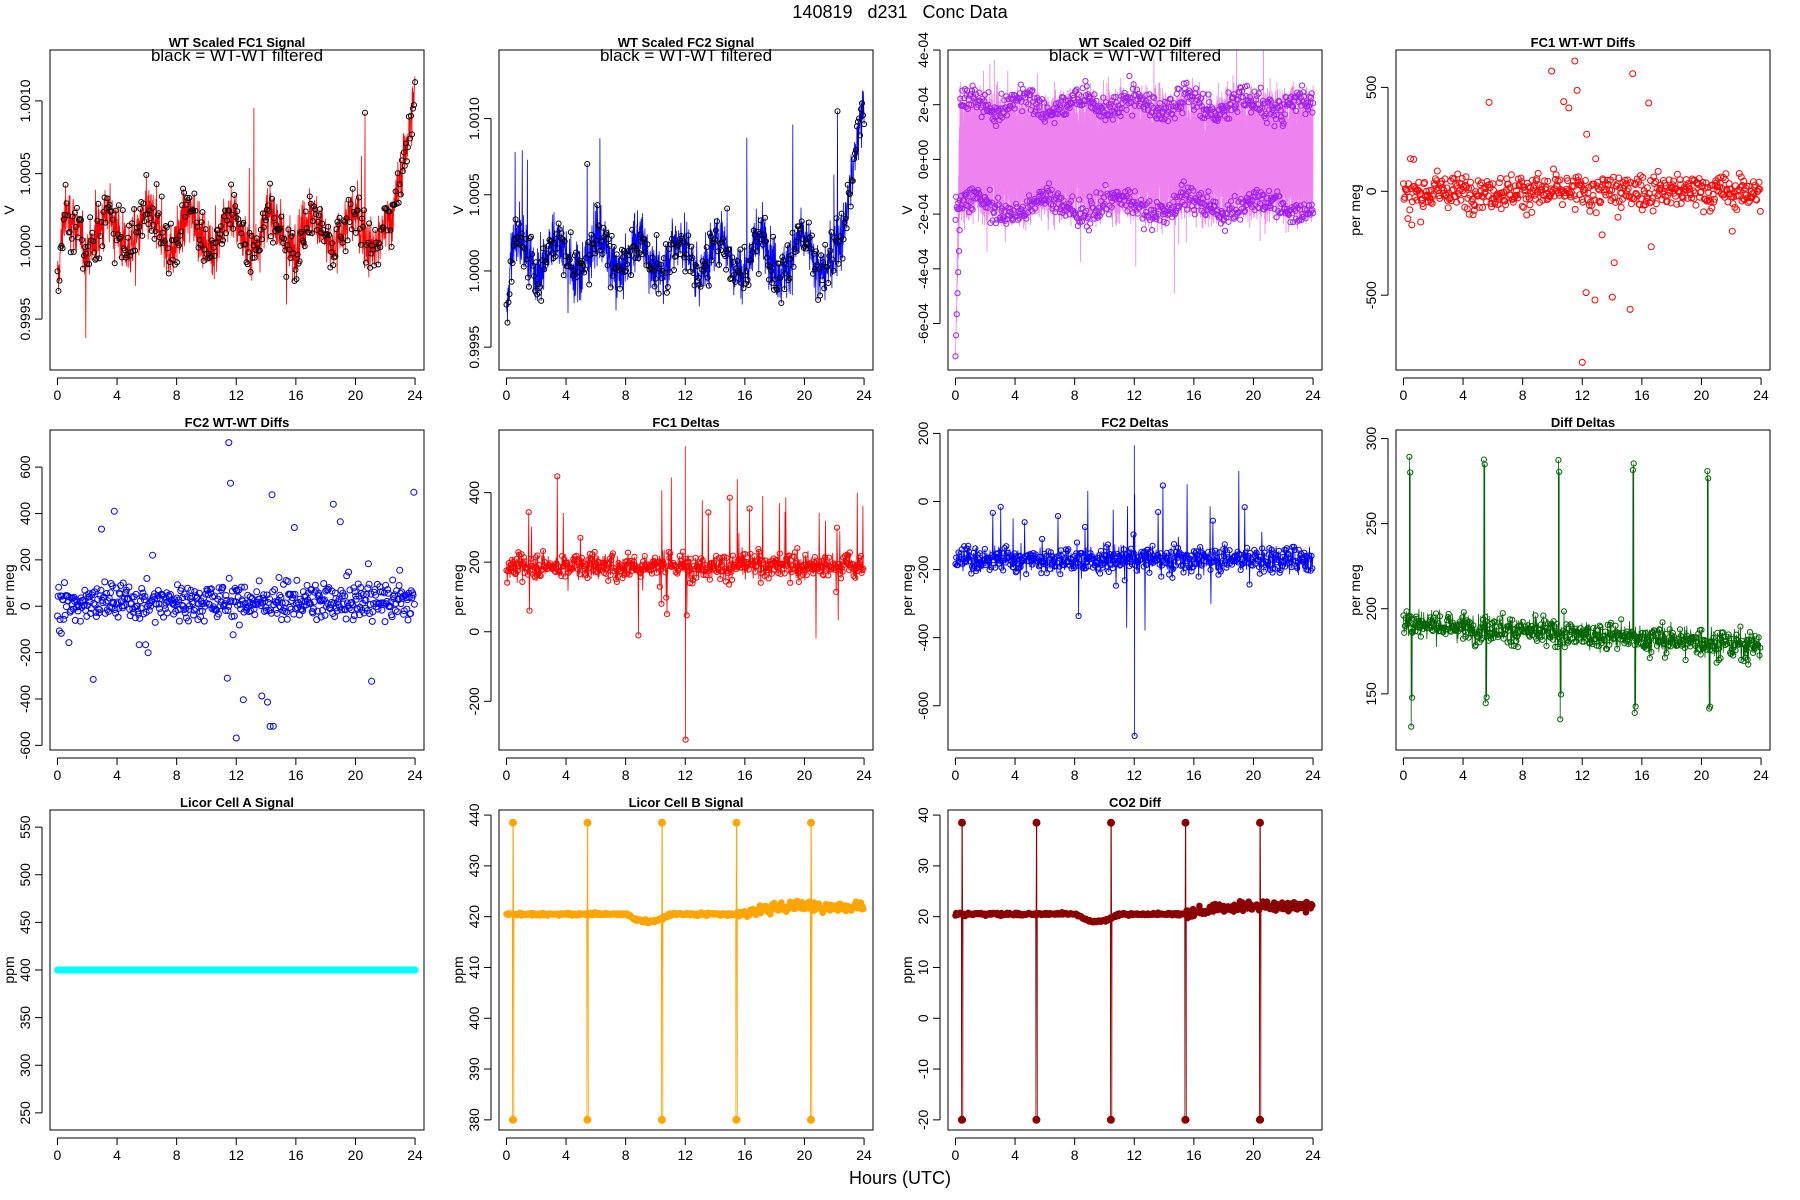  I want to click on y-tick-label: 1.0005, so click(474, 194).